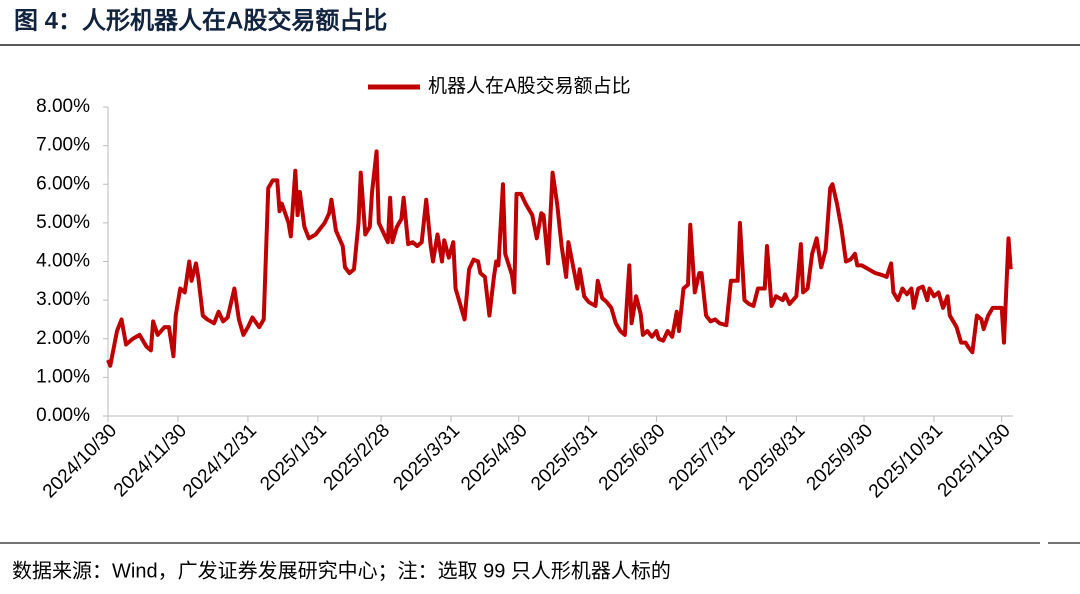  I want to click on x-tick-label: 2025/8/31, so click(772, 457).